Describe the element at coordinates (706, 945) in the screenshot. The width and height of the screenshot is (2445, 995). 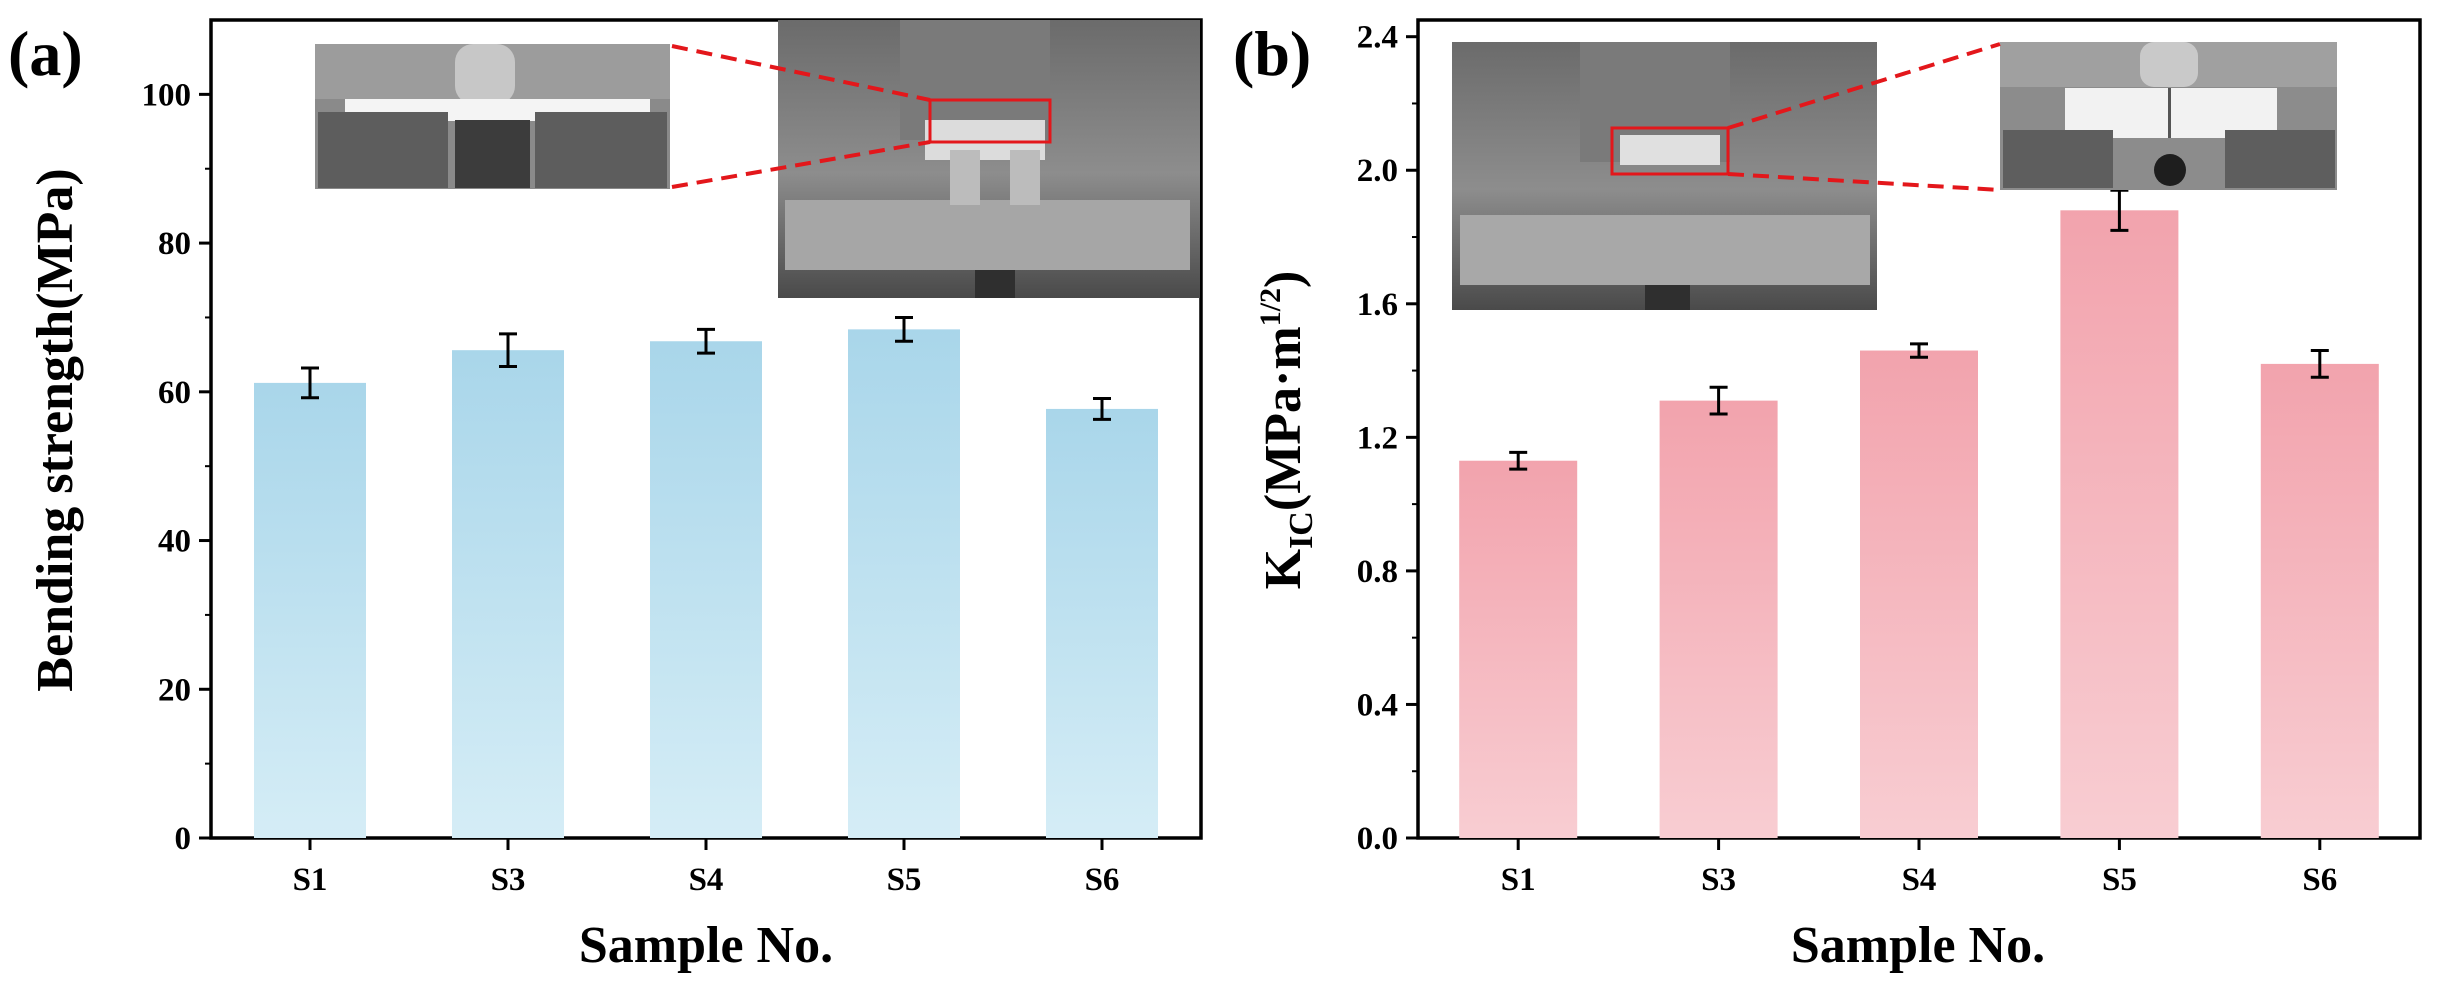
I see `panel-a-x-axis-title: Sample No.` at that location.